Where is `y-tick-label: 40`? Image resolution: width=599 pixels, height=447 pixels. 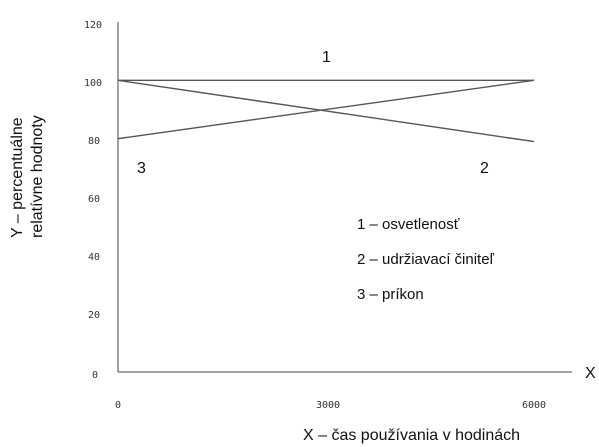
y-tick-label: 40 is located at coordinates (94, 257).